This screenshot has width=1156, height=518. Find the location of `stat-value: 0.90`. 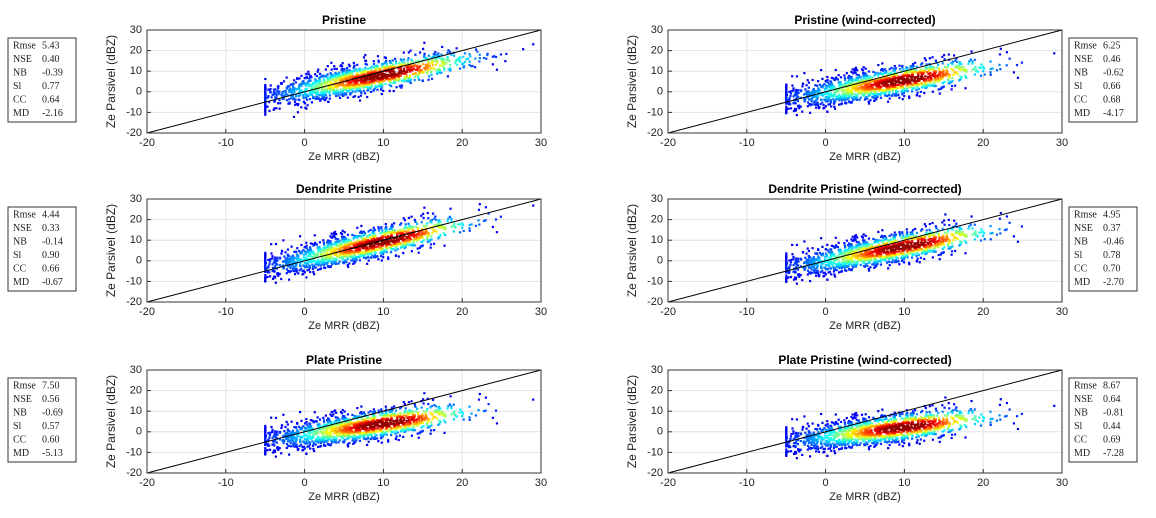

stat-value: 0.90 is located at coordinates (51, 255).